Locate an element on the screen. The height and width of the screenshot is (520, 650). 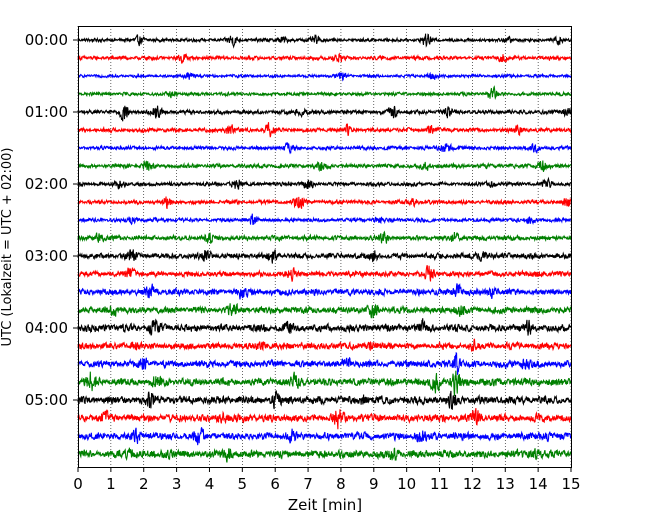
y-axis-ticks: 00:00 01:00 02:00 03:00 04:00 05:00 is located at coordinates (51, 220).